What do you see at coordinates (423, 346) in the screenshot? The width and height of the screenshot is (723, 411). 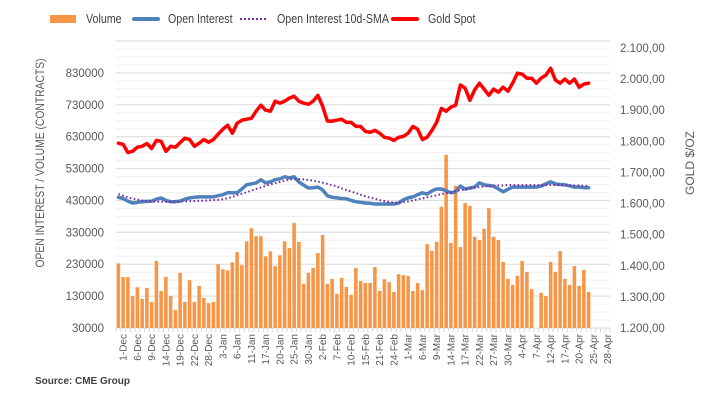 I see `x-axis-tick-label: 6-Mar` at bounding box center [423, 346].